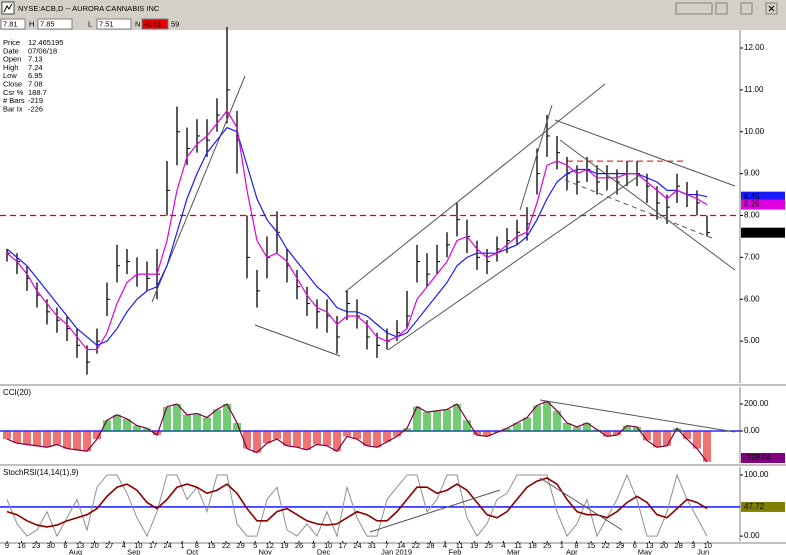 This screenshot has width=786, height=555. What do you see at coordinates (35, 75) in the screenshot?
I see `info-value: 6.95` at bounding box center [35, 75].